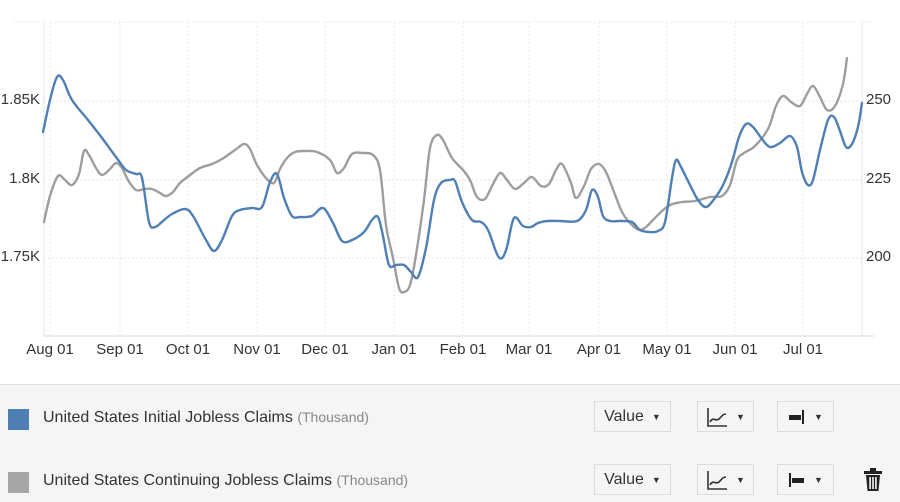  I want to click on x-tick: Nov 01, so click(257, 349).